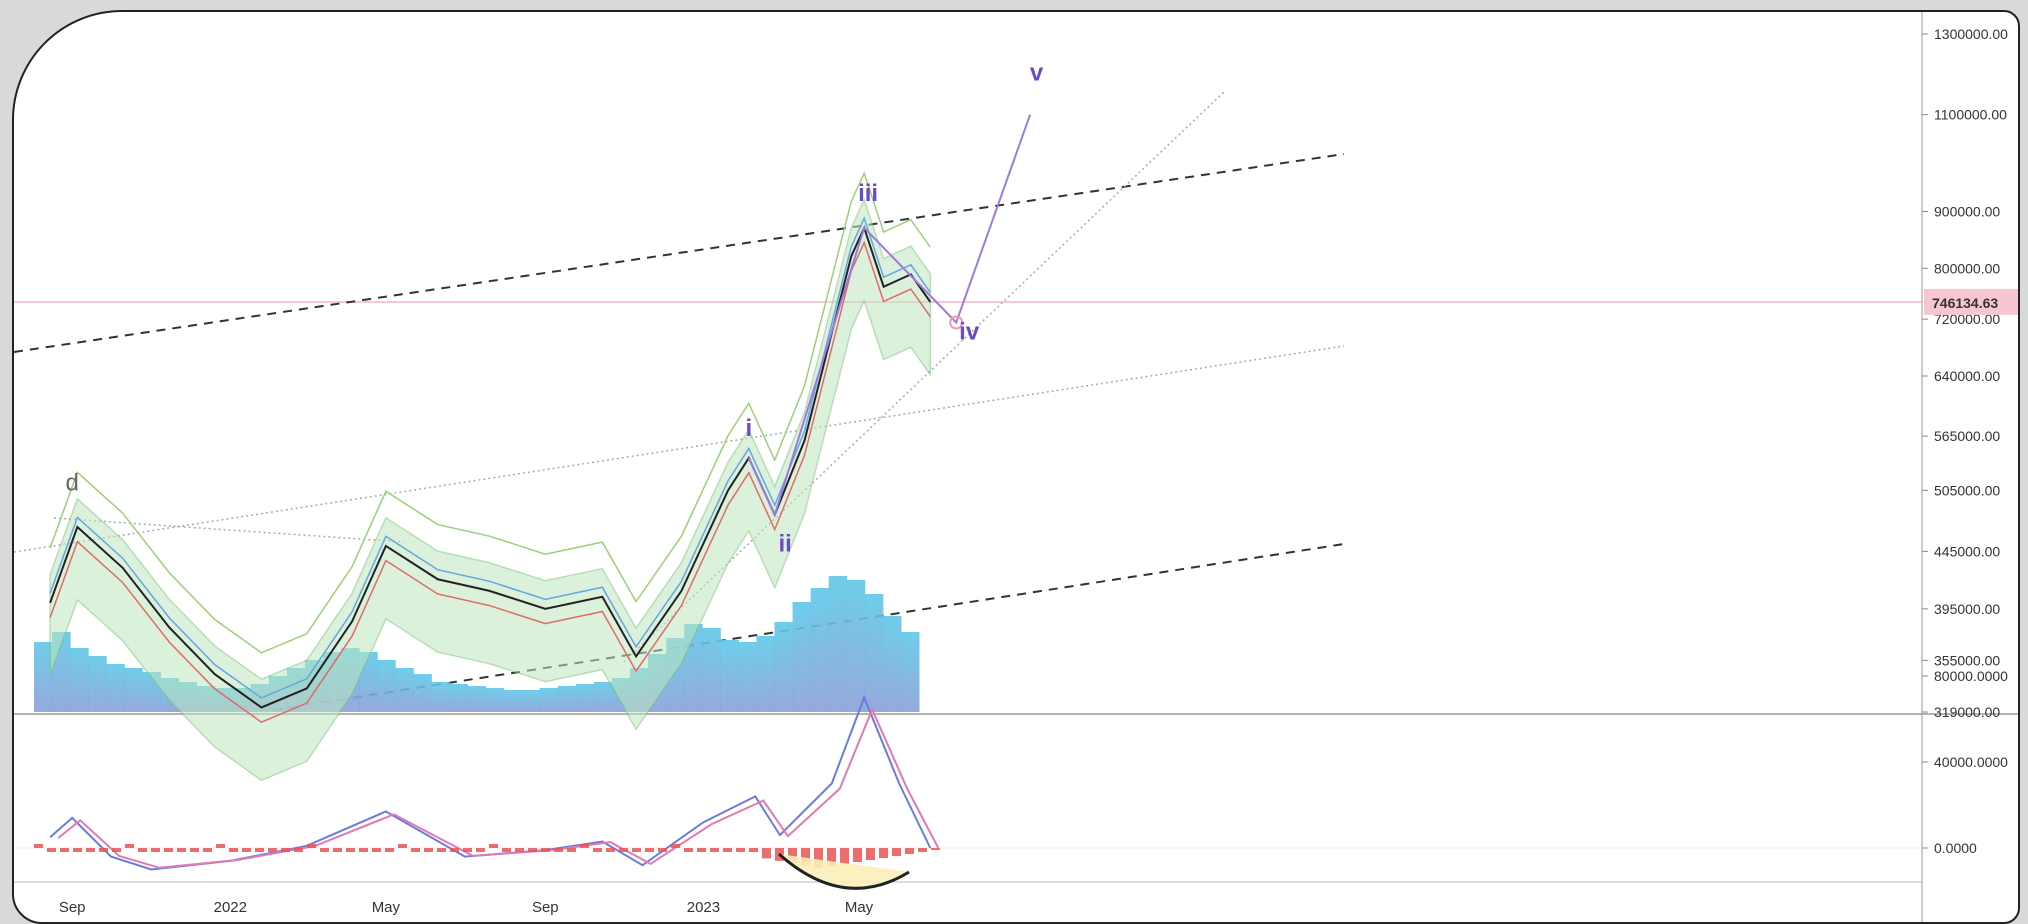  What do you see at coordinates (498, 787) in the screenshot?
I see `signal-line` at bounding box center [498, 787].